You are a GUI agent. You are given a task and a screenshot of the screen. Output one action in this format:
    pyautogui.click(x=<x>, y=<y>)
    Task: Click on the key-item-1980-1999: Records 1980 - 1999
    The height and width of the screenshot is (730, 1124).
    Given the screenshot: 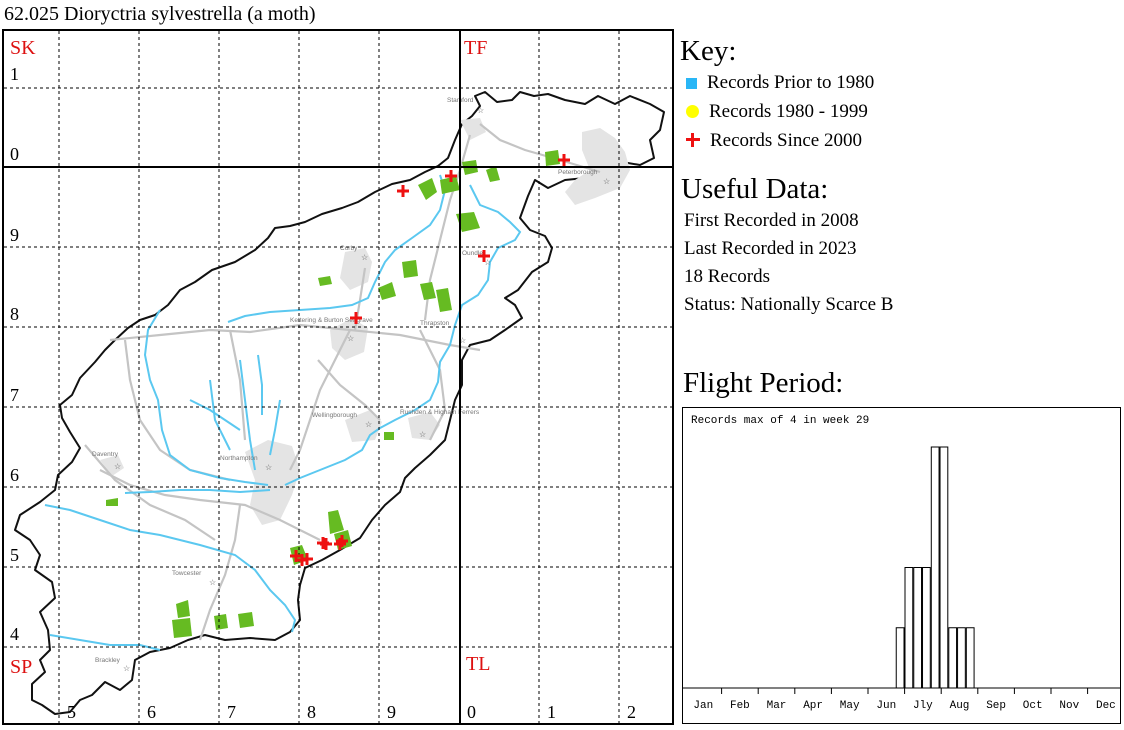 What is the action you would take?
    pyautogui.click(x=777, y=112)
    